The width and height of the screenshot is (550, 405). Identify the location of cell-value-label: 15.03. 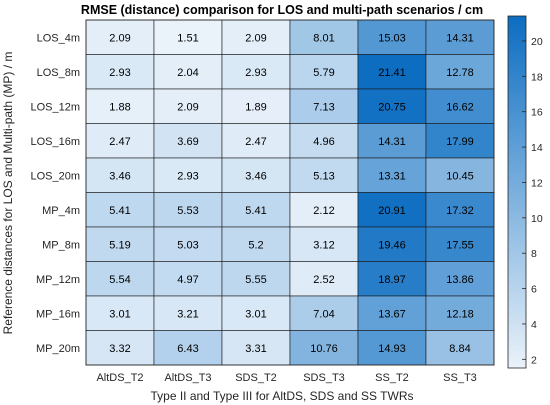
(392, 38).